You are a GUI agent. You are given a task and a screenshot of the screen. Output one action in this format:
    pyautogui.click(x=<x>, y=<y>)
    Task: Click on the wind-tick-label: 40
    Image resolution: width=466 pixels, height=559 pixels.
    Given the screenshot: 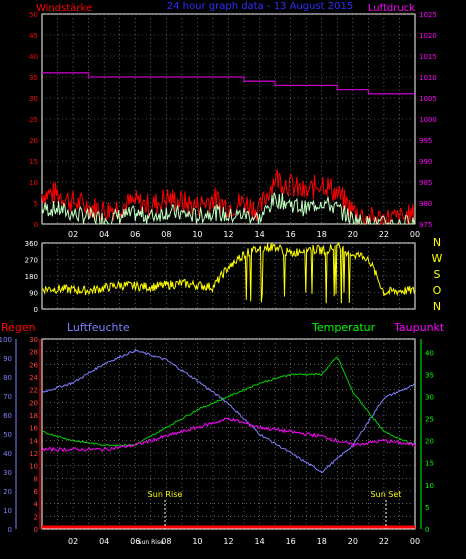 What is the action you would take?
    pyautogui.click(x=33, y=57)
    